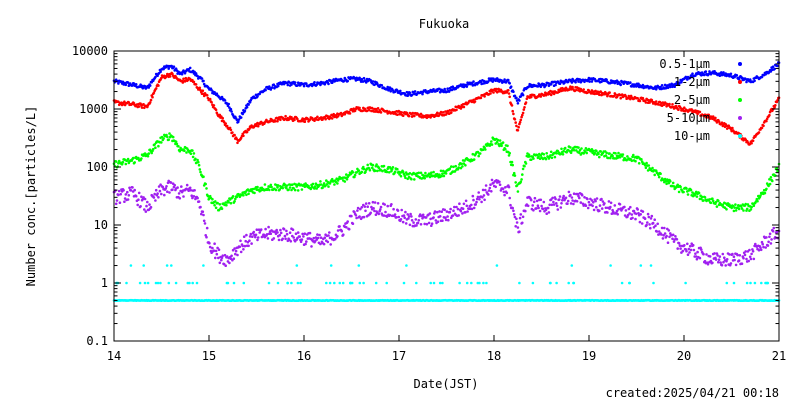 The height and width of the screenshot is (400, 800). What do you see at coordinates (304, 356) in the screenshot?
I see `x-tick-label: 16` at bounding box center [304, 356].